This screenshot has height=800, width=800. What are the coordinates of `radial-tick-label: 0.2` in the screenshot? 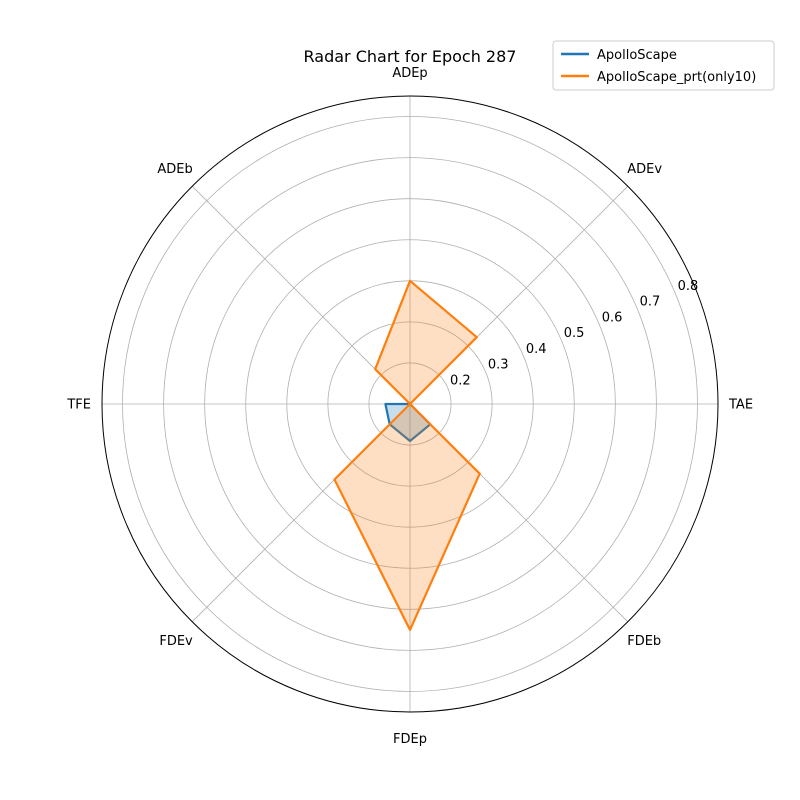 It's located at (460, 380).